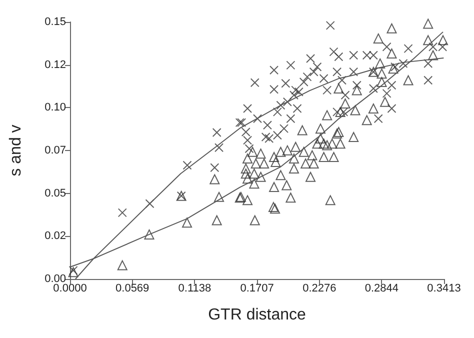 This screenshot has width=474, height=338. What do you see at coordinates (444, 288) in the screenshot?
I see `x-tick-label: 0.3413` at bounding box center [444, 288].